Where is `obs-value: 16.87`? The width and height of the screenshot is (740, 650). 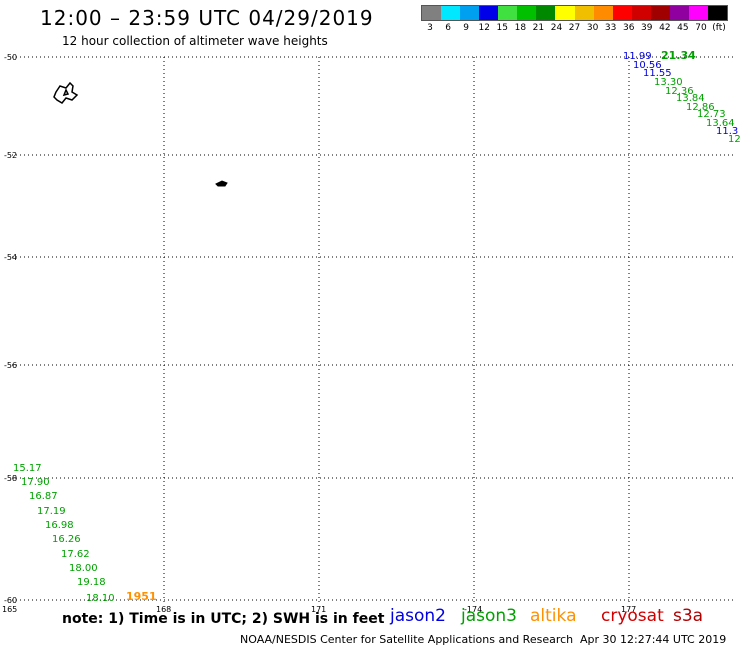 obs-value: 16.87 is located at coordinates (43, 496).